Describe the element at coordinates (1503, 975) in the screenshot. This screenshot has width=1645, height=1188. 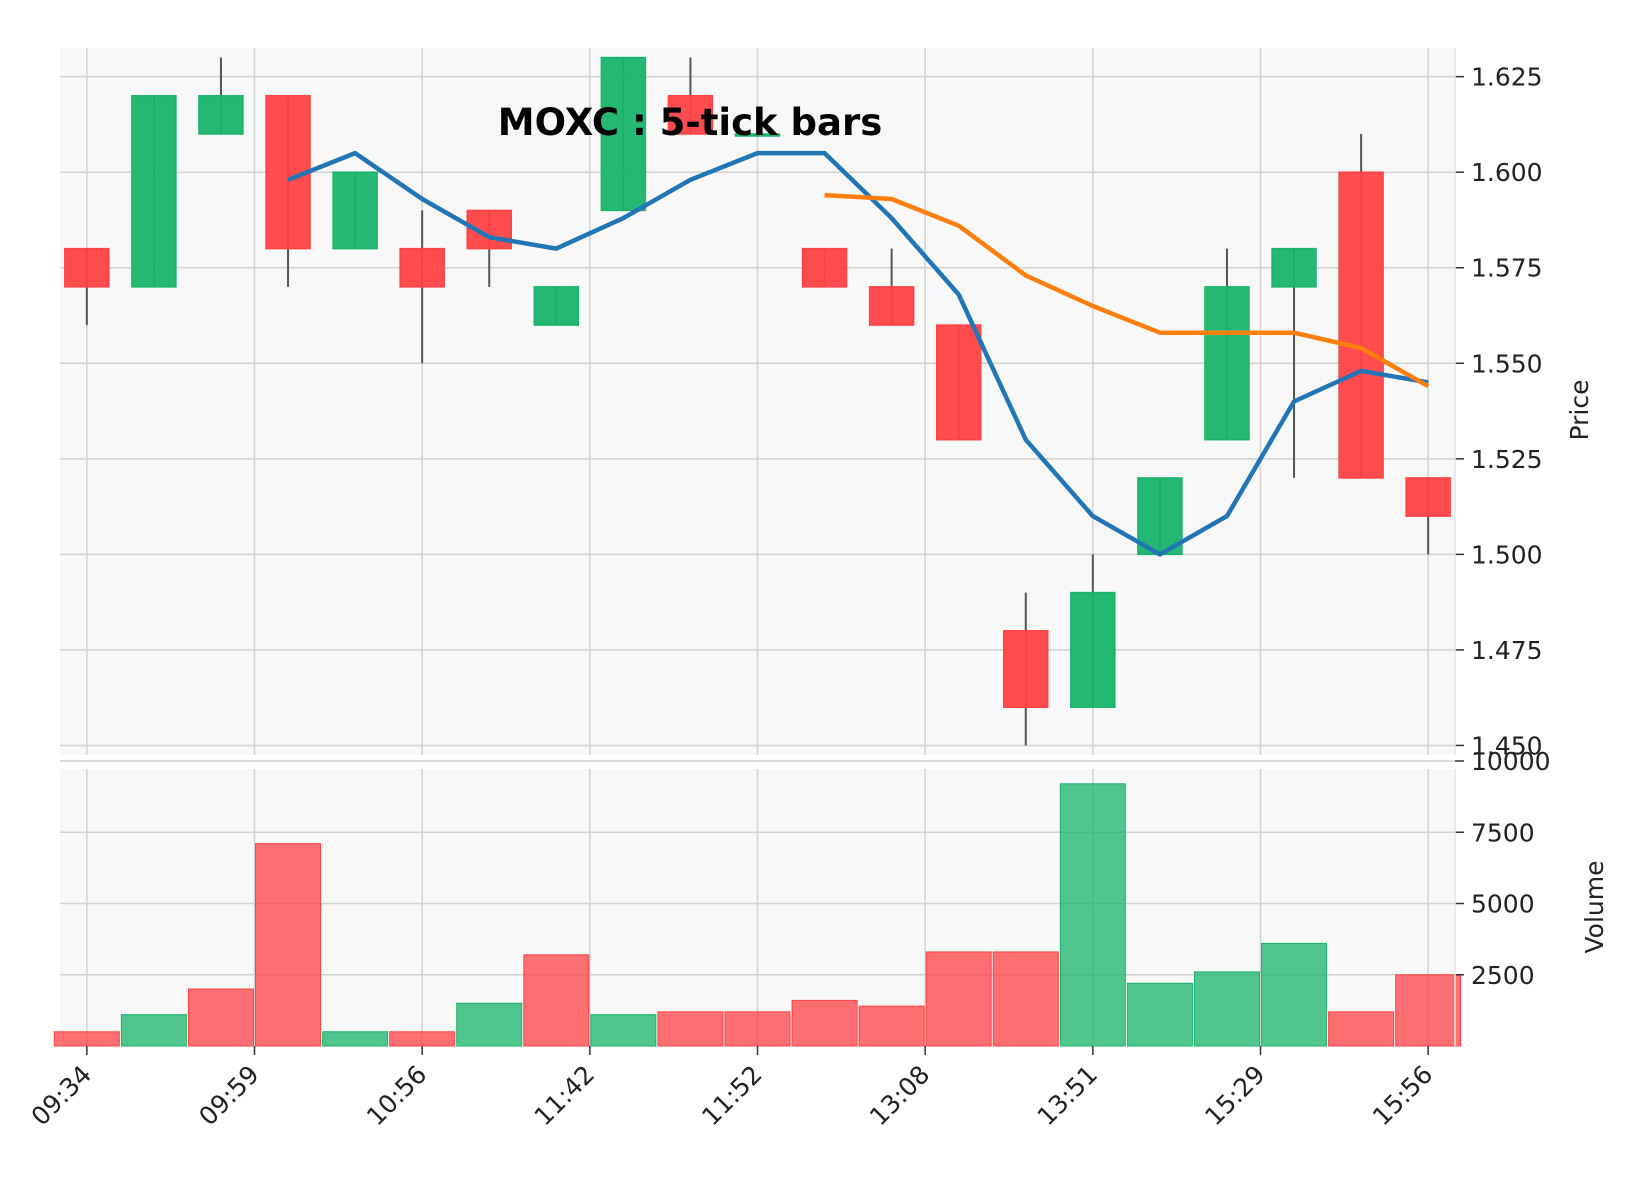
I see `volume-tick-label: 2500` at that location.